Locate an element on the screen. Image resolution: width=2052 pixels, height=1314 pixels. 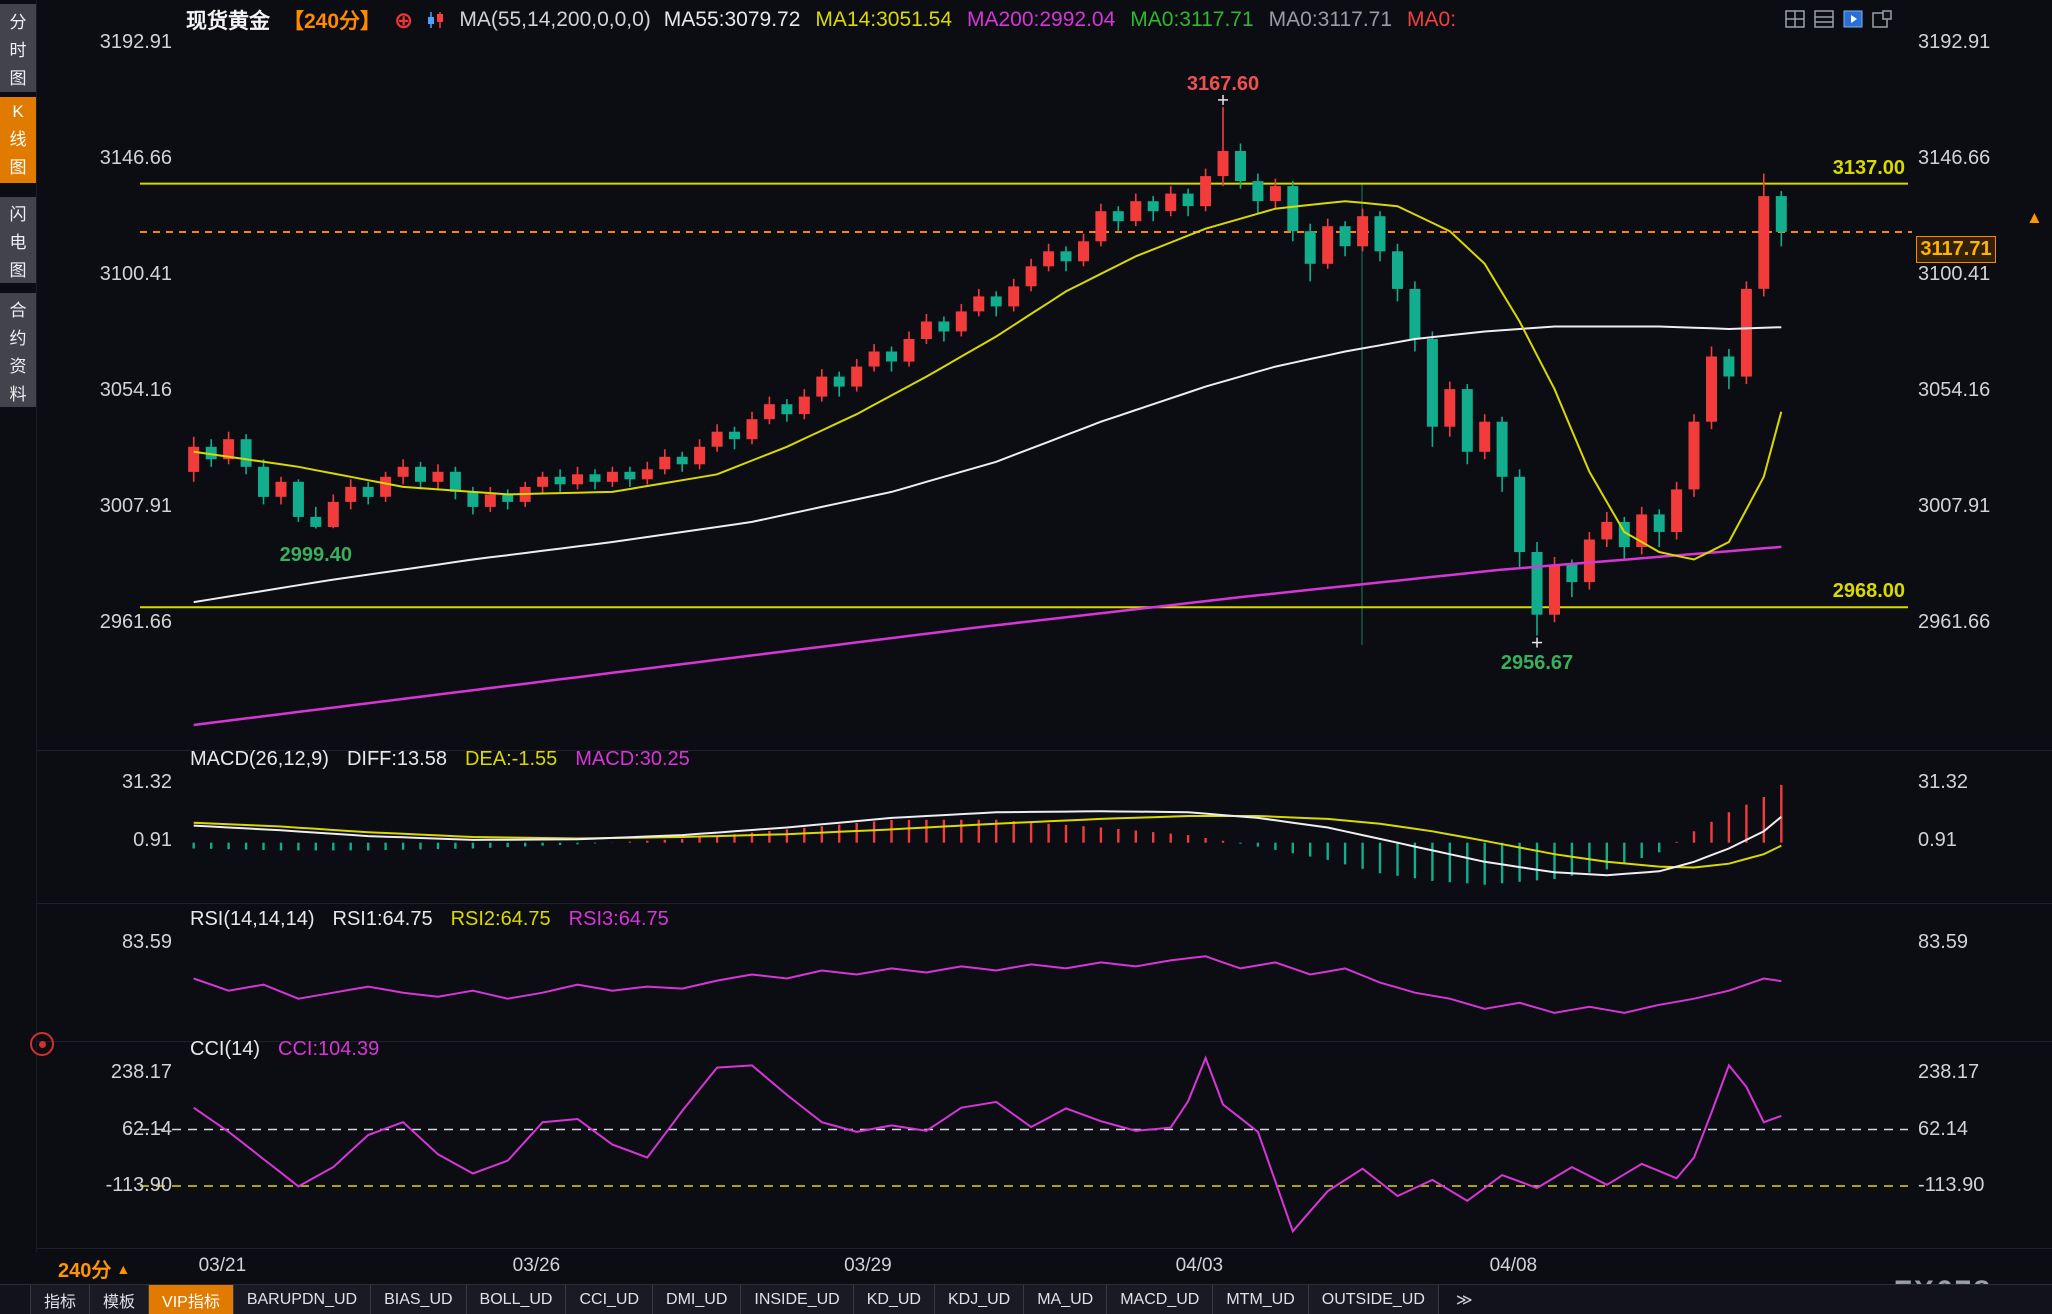
bottom-tab-outside_ud: OUTSIDE_UD is located at coordinates (1373, 1299).